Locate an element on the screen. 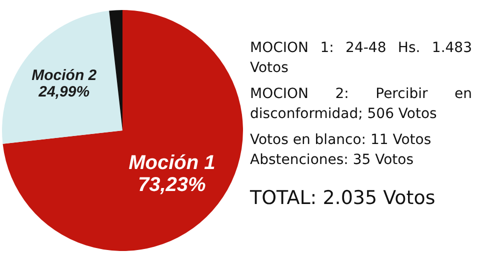 This screenshot has width=500, height=261. data-label: 24,99% is located at coordinates (64, 91).